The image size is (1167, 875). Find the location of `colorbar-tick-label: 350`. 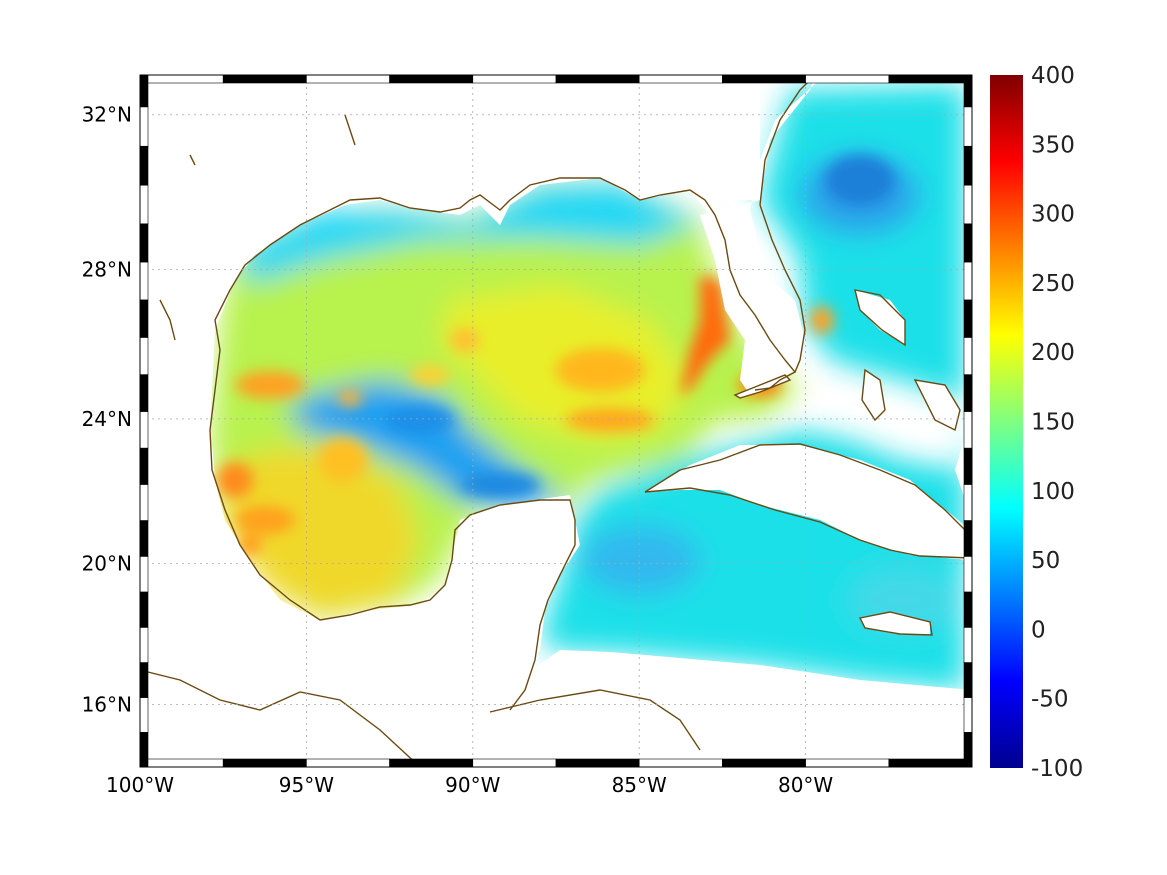

colorbar-tick-label: 350 is located at coordinates (1053, 145).